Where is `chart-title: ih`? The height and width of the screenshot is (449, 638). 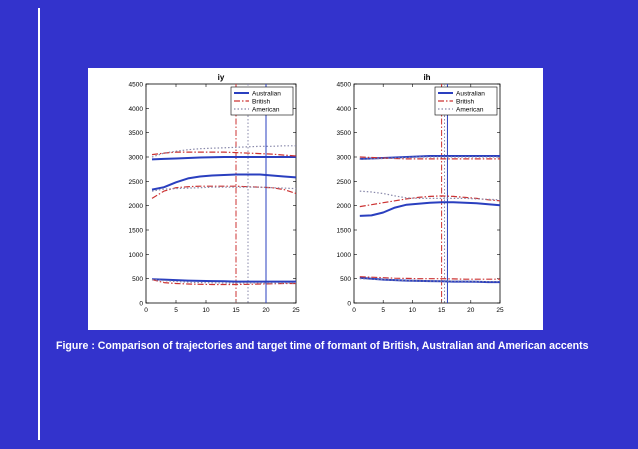
chart-title: ih is located at coordinates (426, 77).